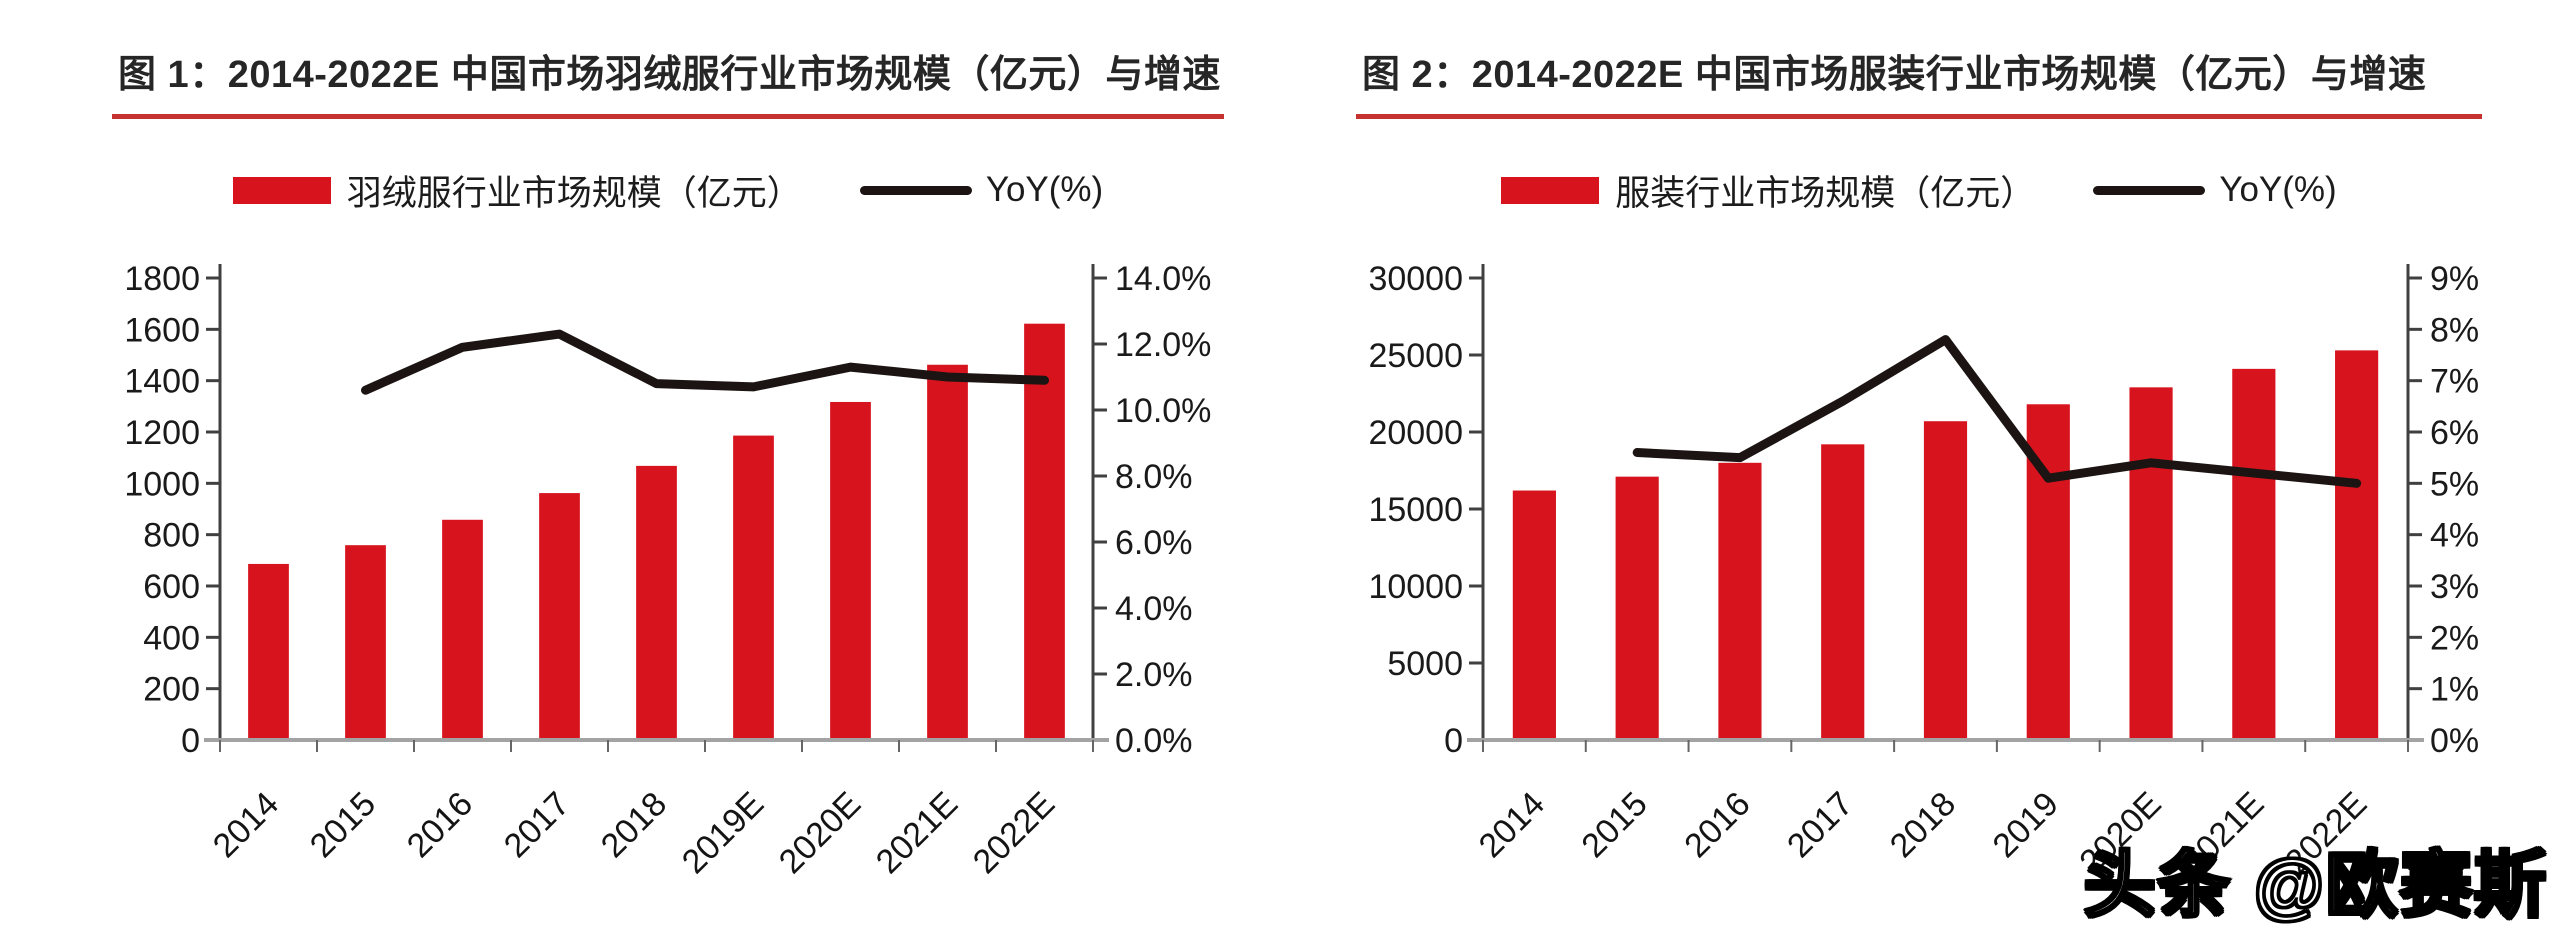  I want to click on svg-text: 2022E, so click(1014, 831).